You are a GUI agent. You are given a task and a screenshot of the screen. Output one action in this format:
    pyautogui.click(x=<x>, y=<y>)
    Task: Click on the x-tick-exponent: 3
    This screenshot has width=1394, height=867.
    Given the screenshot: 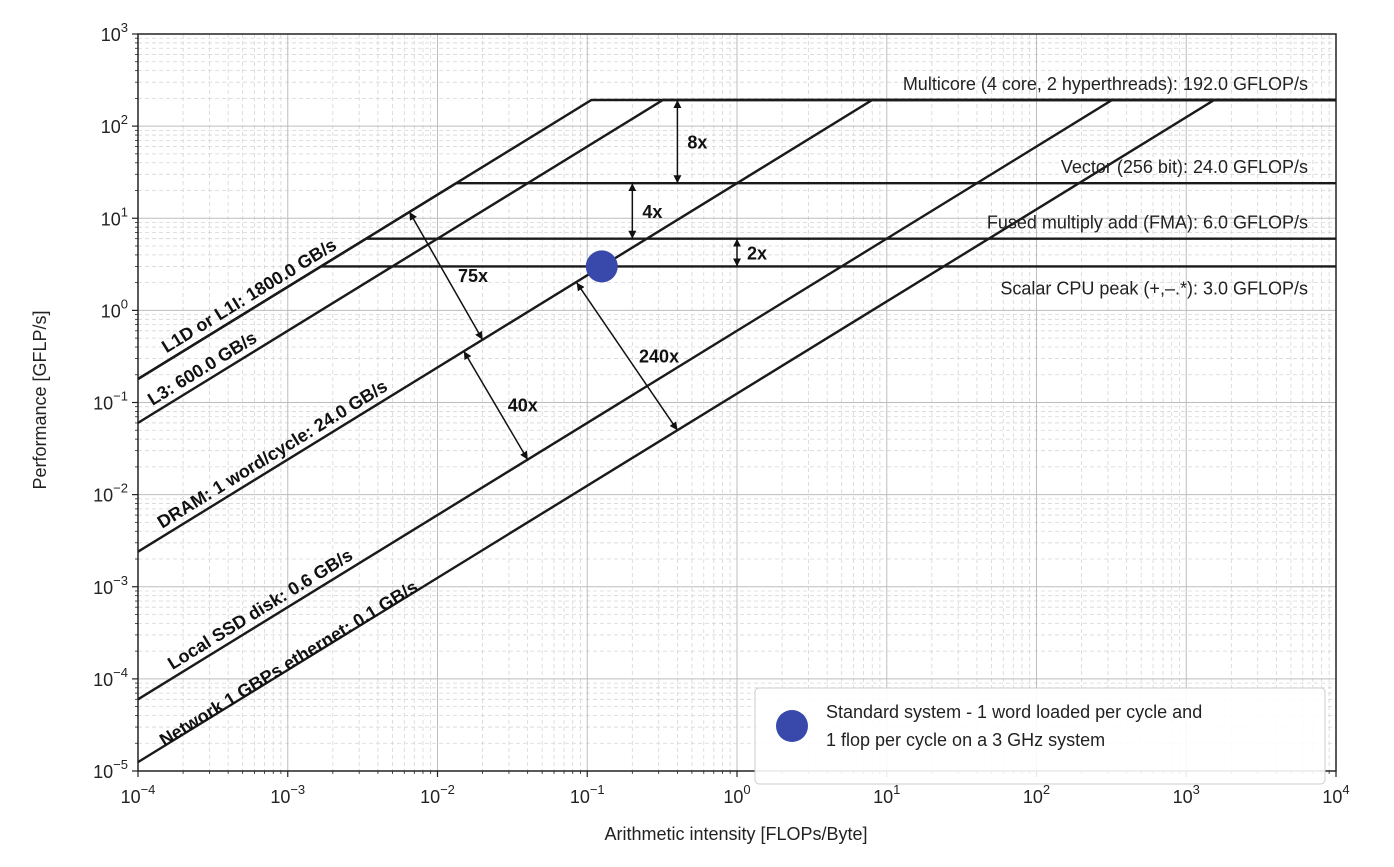 What is the action you would take?
    pyautogui.click(x=1196, y=789)
    